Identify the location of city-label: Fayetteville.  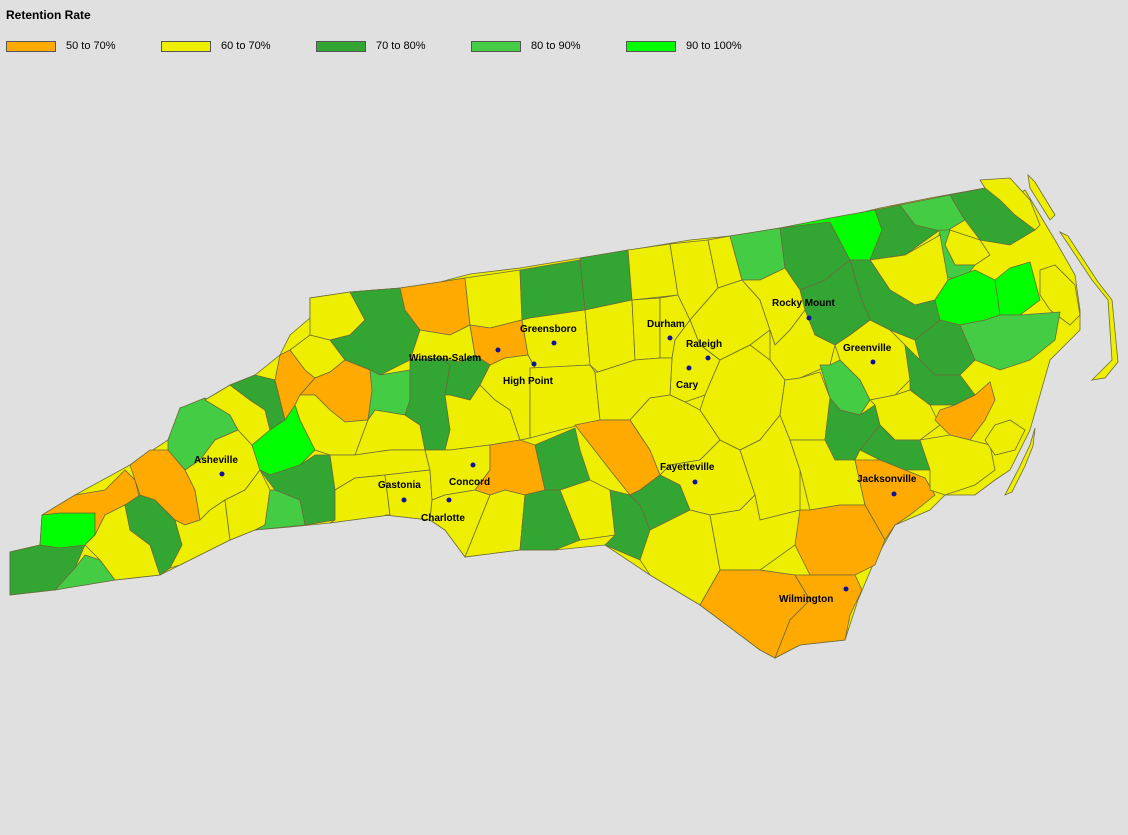
(687, 467).